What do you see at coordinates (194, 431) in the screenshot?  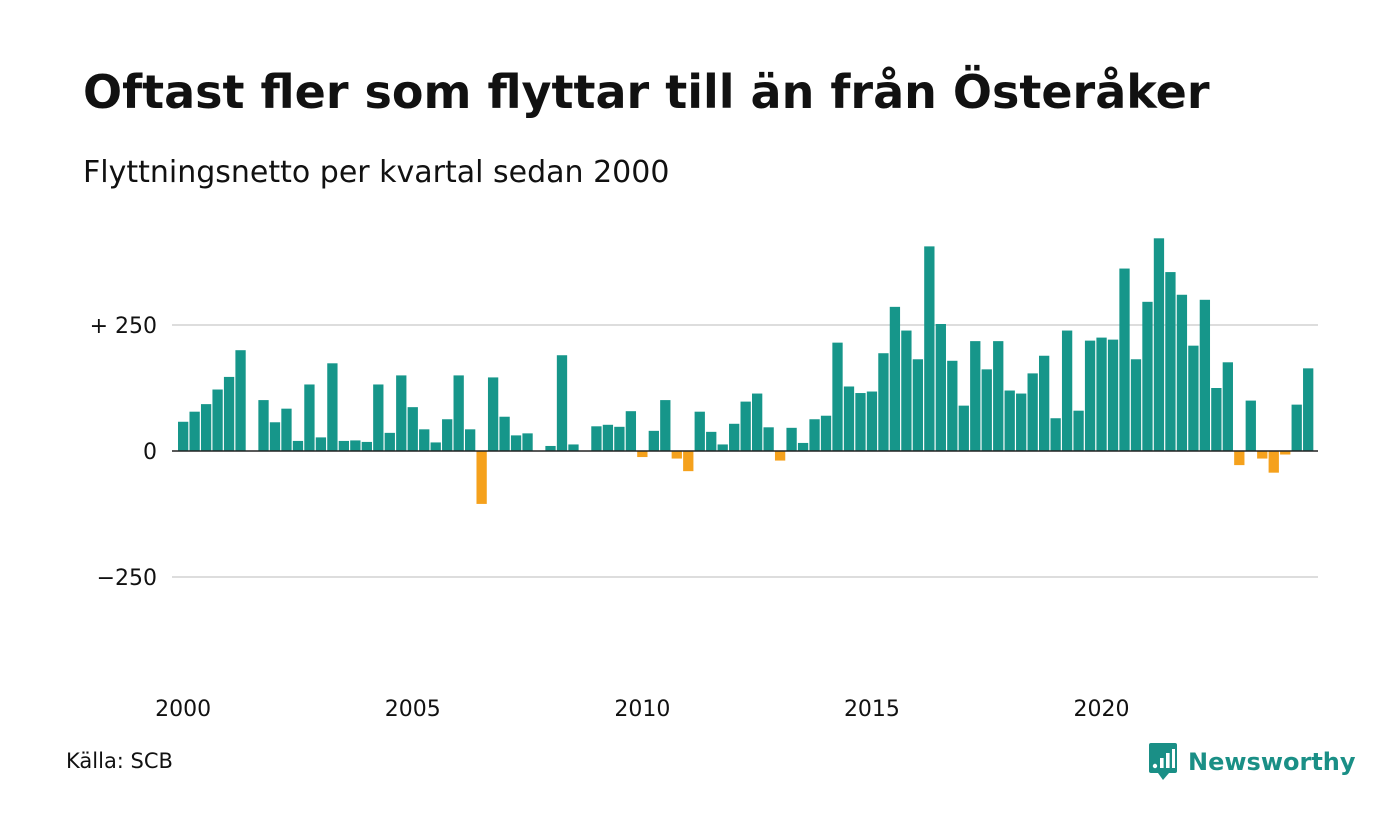 I see `bar: 2000 K2: 78` at bounding box center [194, 431].